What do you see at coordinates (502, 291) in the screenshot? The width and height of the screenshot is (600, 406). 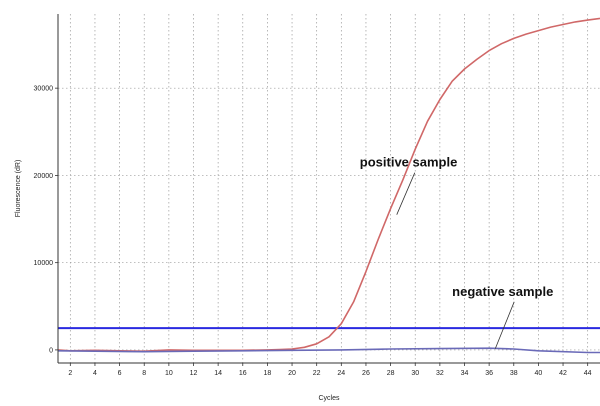 I see `annotation-label: negative sample` at bounding box center [502, 291].